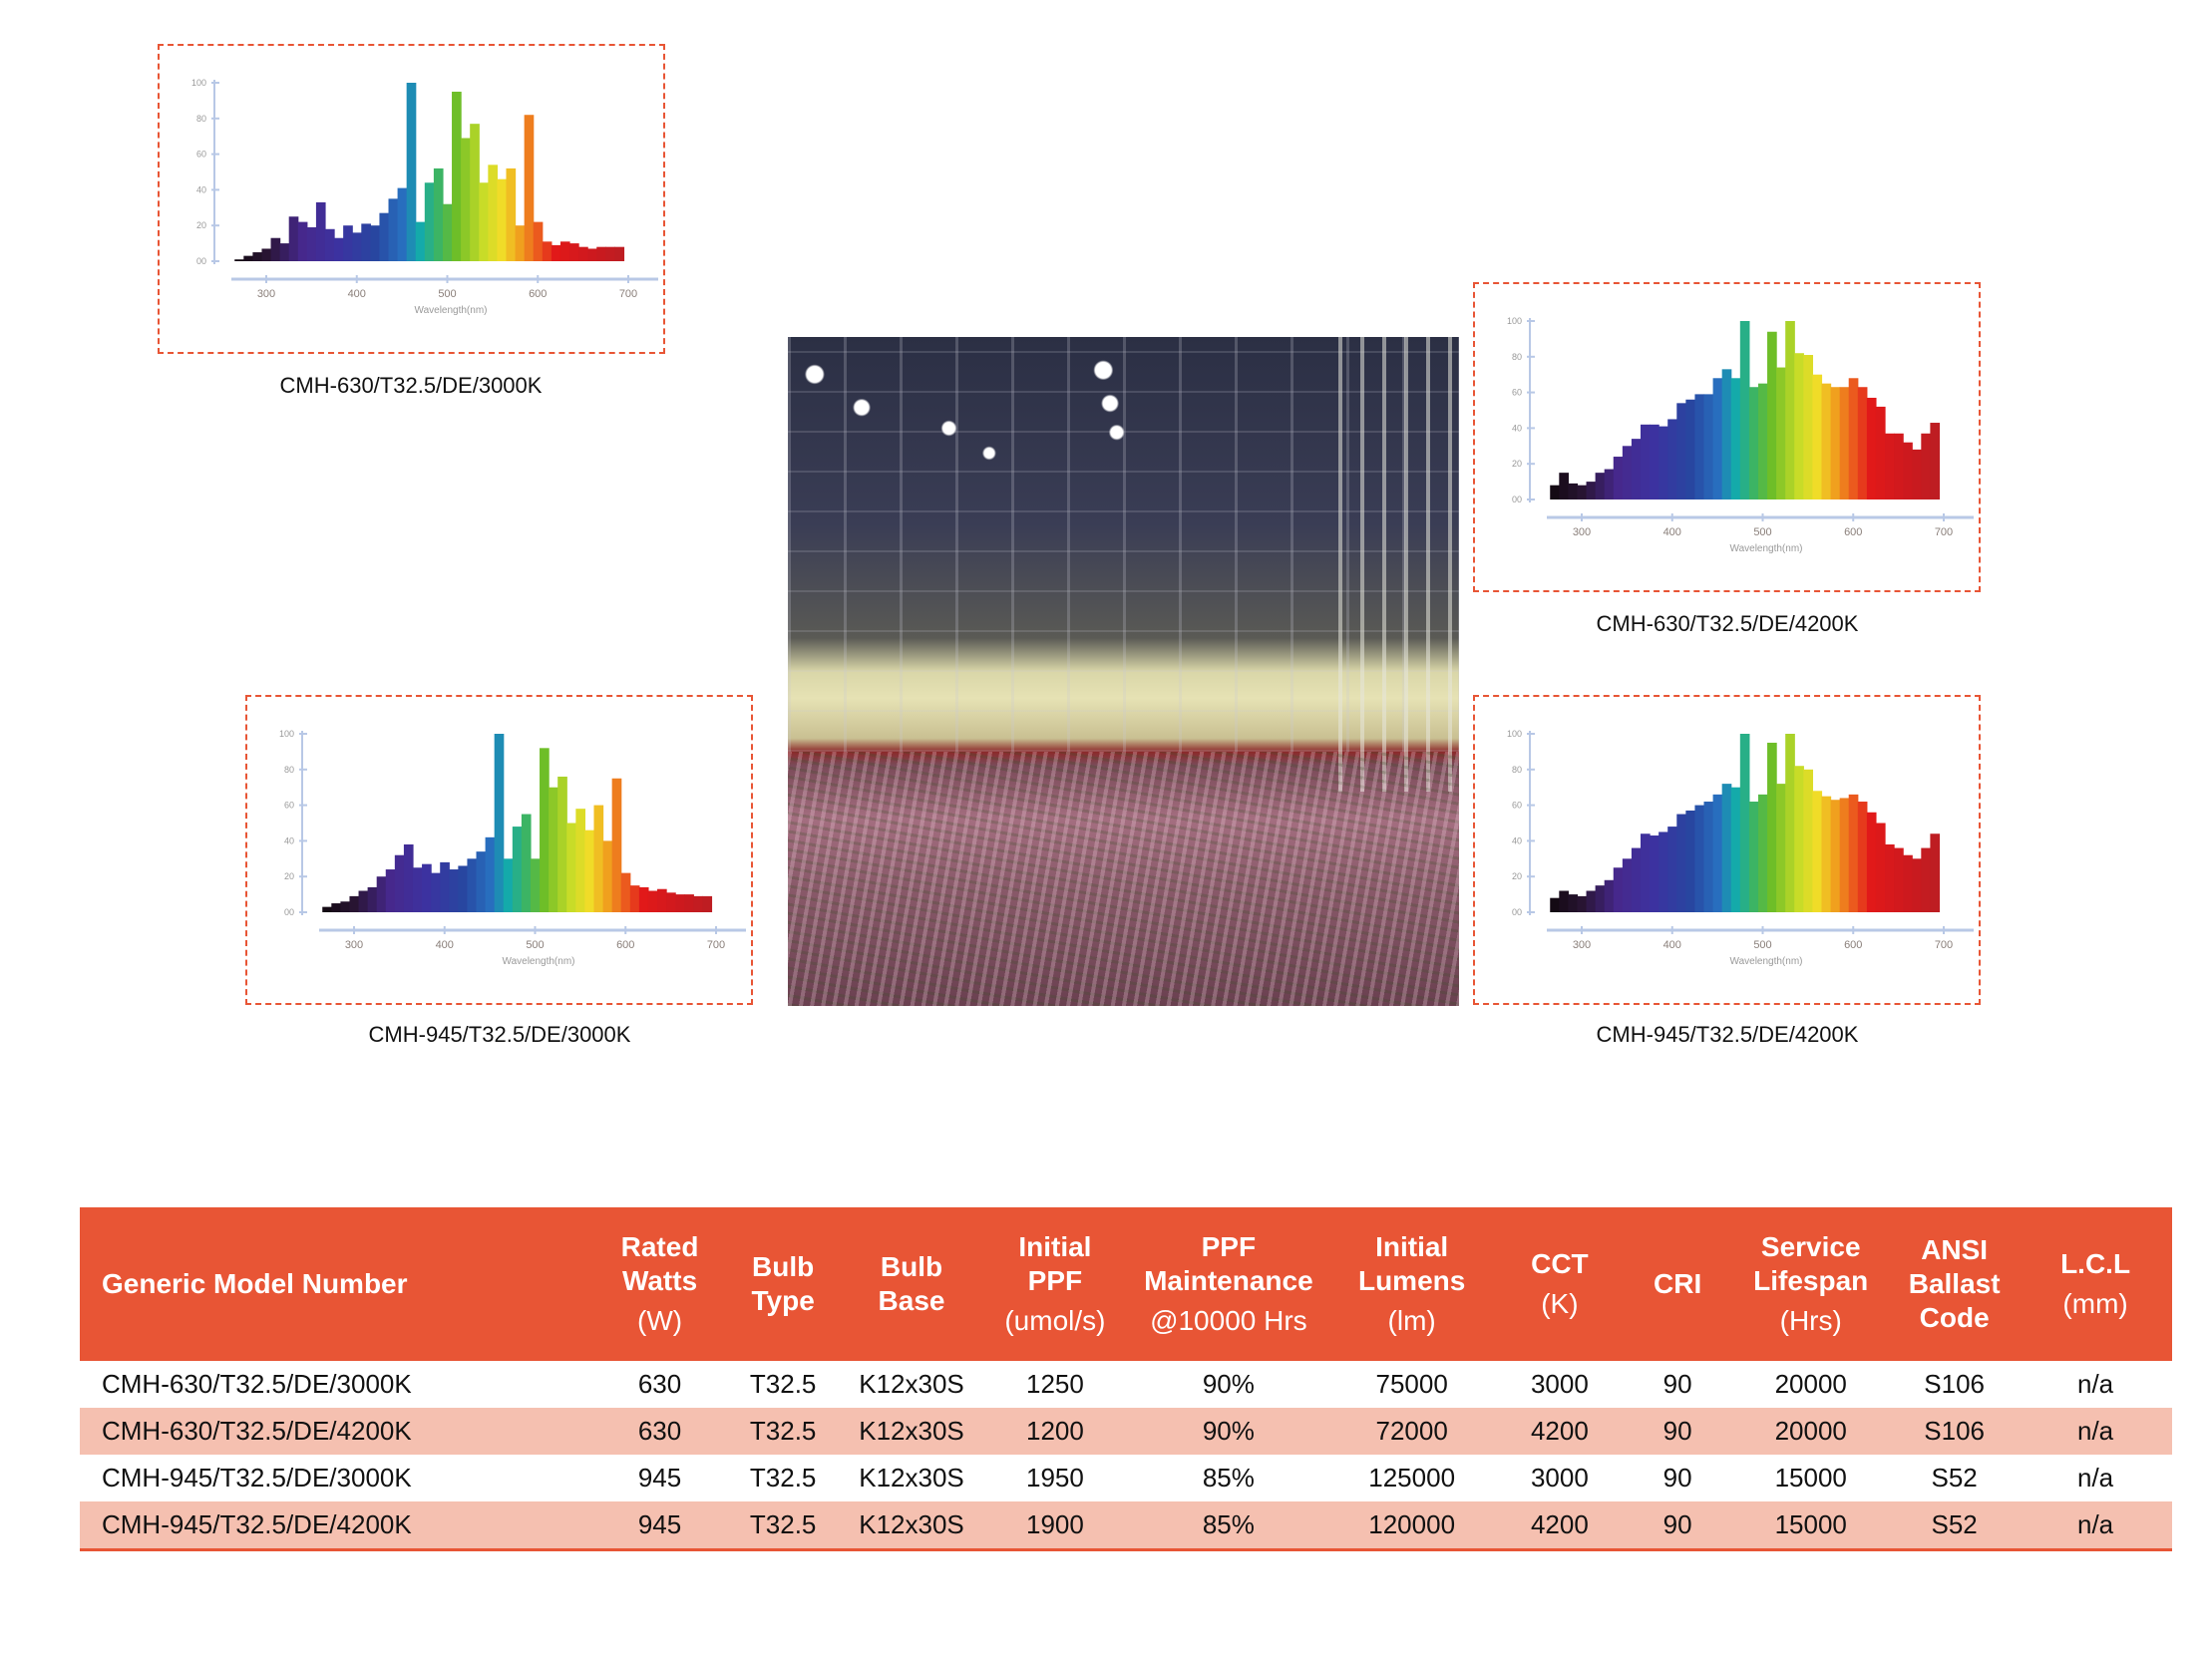 Image resolution: width=2212 pixels, height=1660 pixels. What do you see at coordinates (659, 1246) in the screenshot?
I see `header-label: Rated` at bounding box center [659, 1246].